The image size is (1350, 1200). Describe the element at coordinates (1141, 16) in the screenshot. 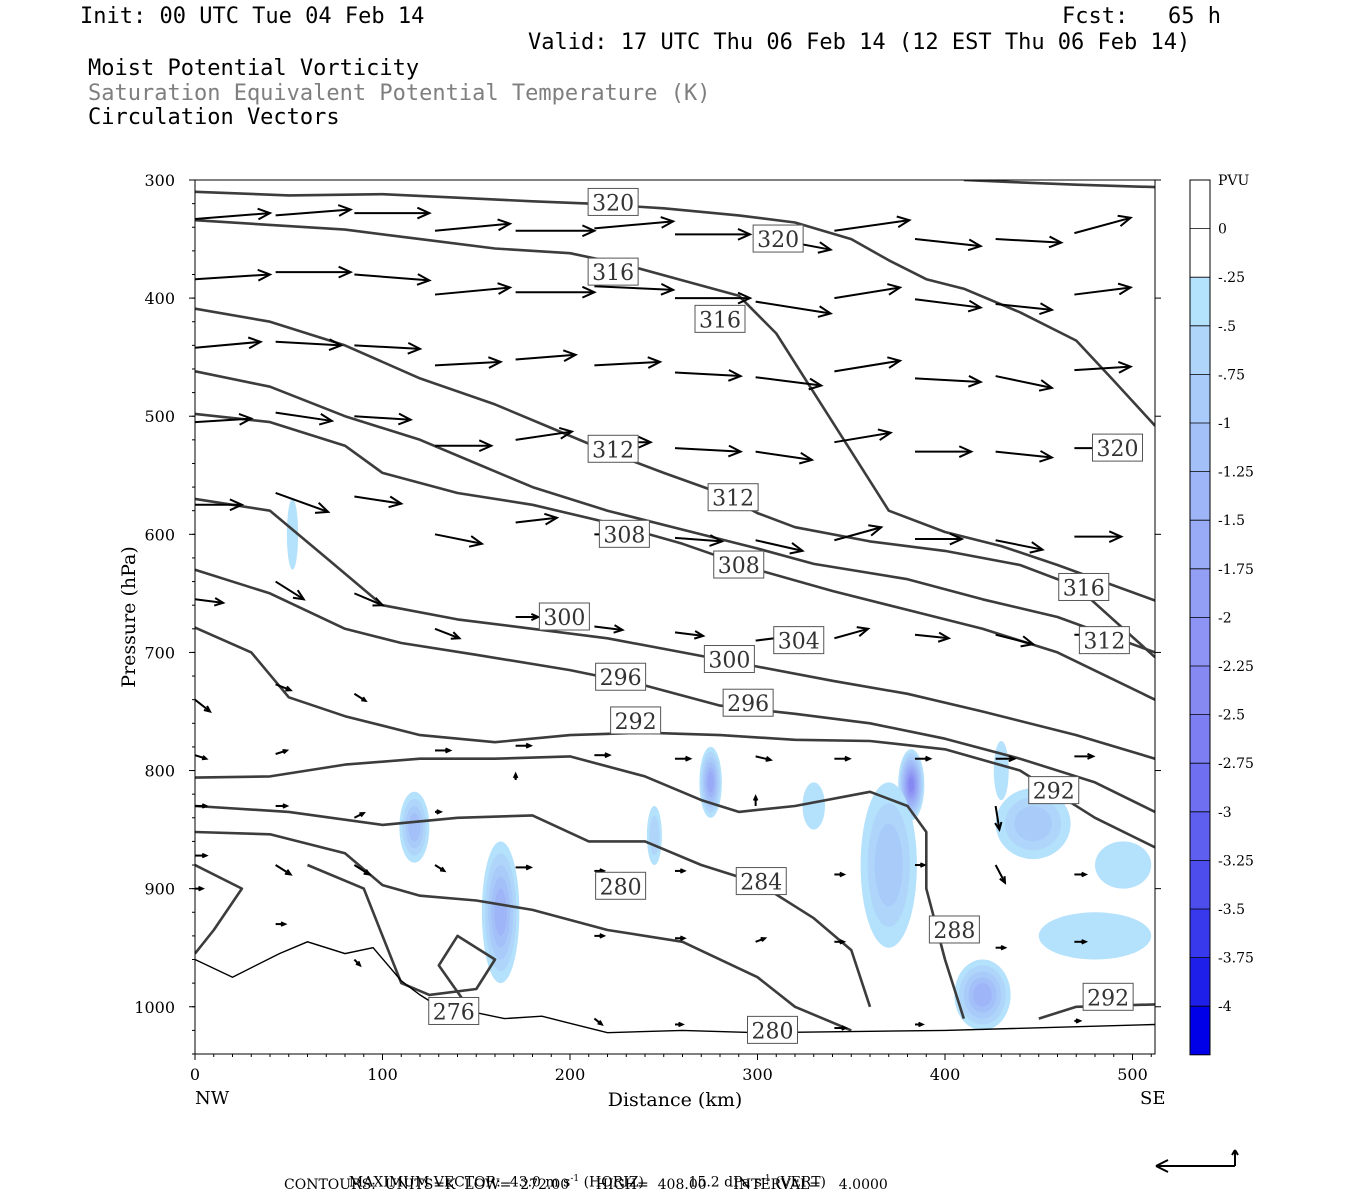

I see `forecast-hour: Fcst: 65 h` at that location.